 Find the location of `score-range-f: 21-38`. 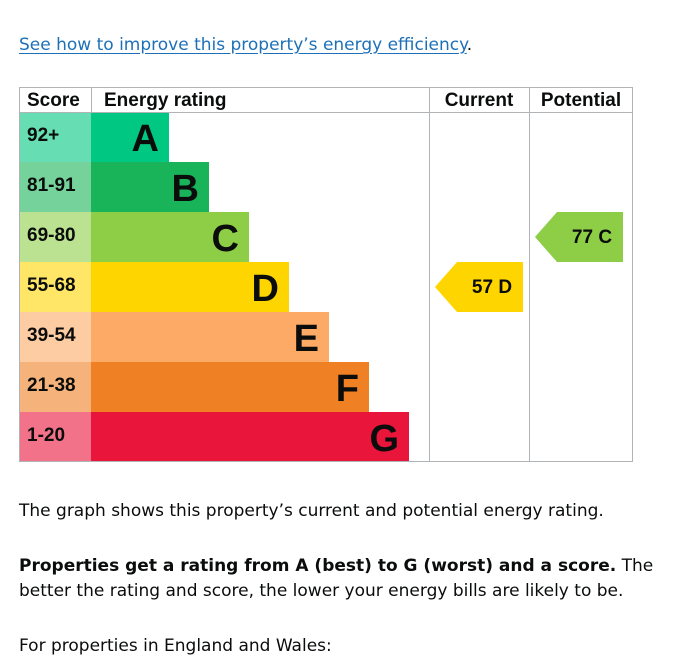

score-range-f: 21-38 is located at coordinates (51, 385).